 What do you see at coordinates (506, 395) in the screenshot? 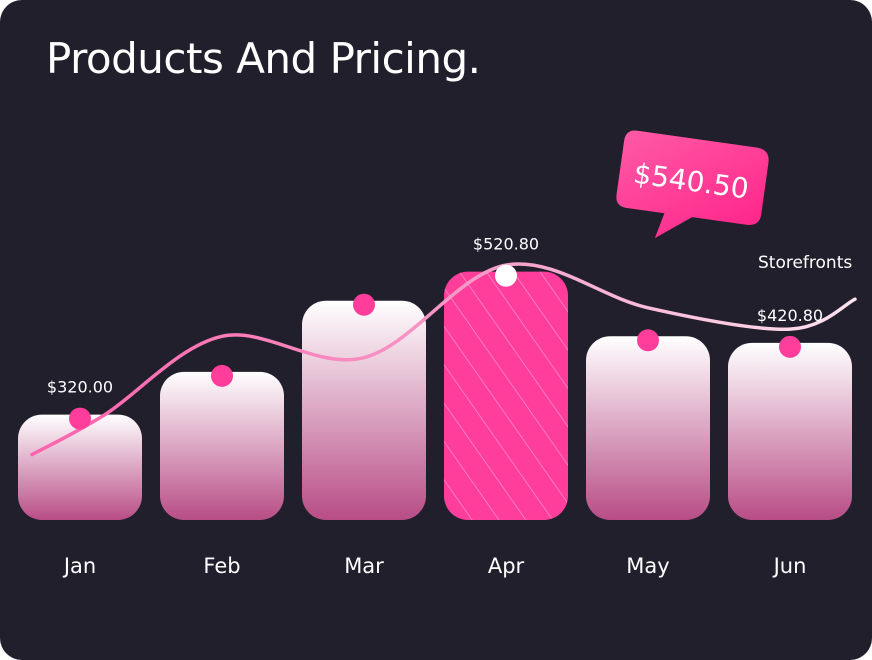
I see `bar-apr` at bounding box center [506, 395].